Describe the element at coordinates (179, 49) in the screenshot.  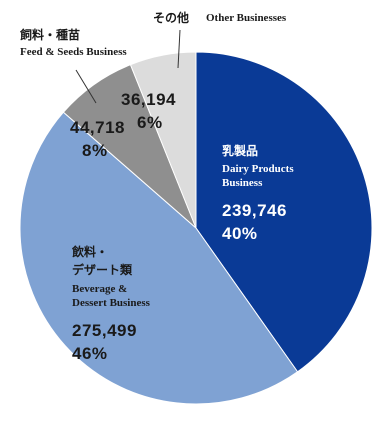
I see `leader-line-other` at that location.